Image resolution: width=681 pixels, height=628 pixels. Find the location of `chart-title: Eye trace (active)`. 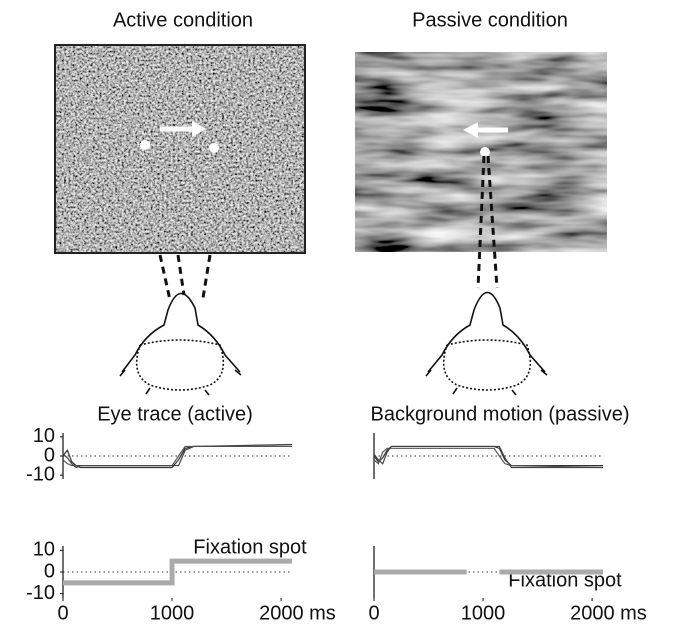

chart-title: Eye trace (active) is located at coordinates (175, 414).